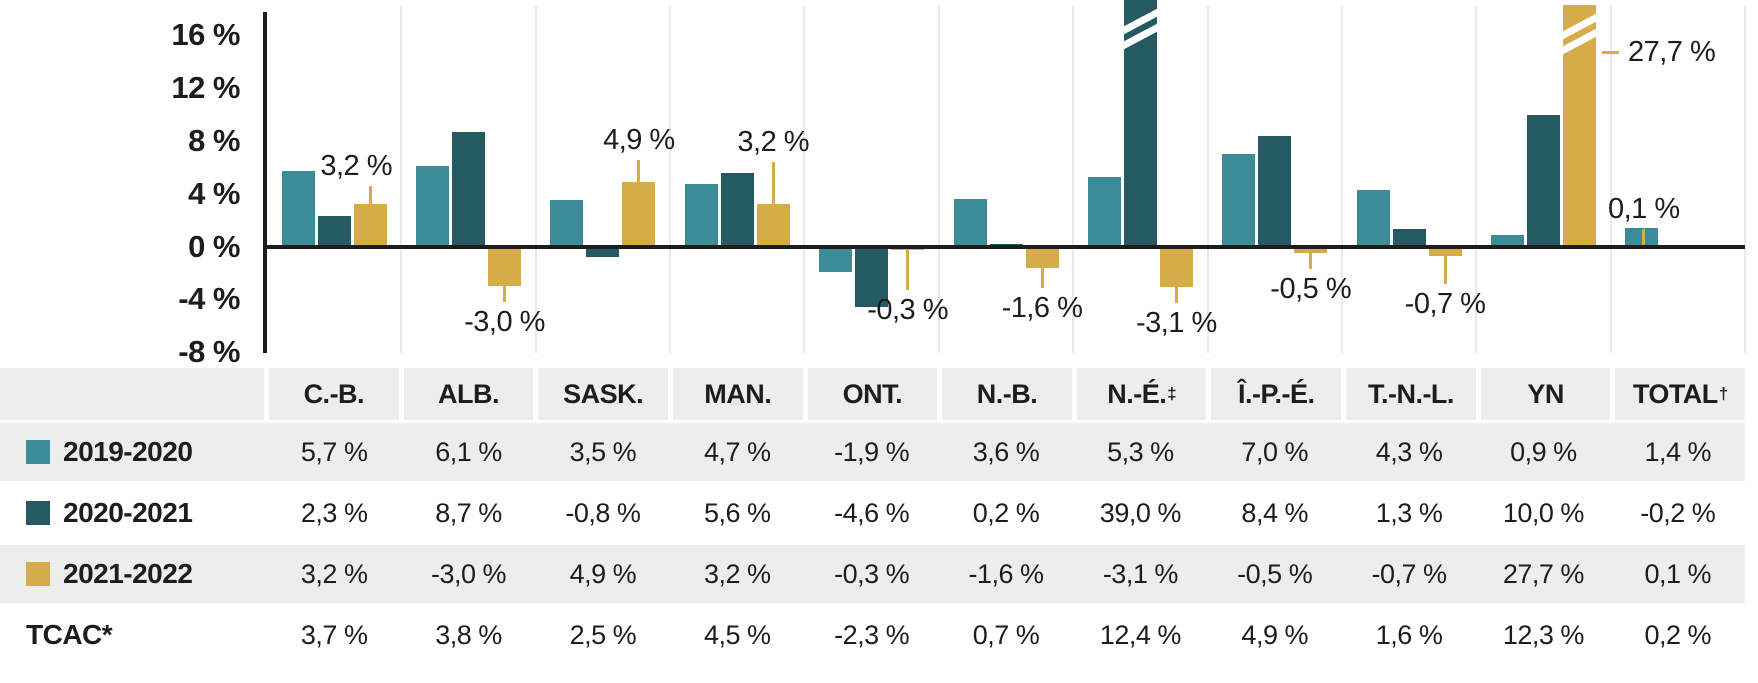 The height and width of the screenshot is (683, 1758). What do you see at coordinates (737, 634) in the screenshot?
I see `table-value-cell: 4,5 %` at bounding box center [737, 634].